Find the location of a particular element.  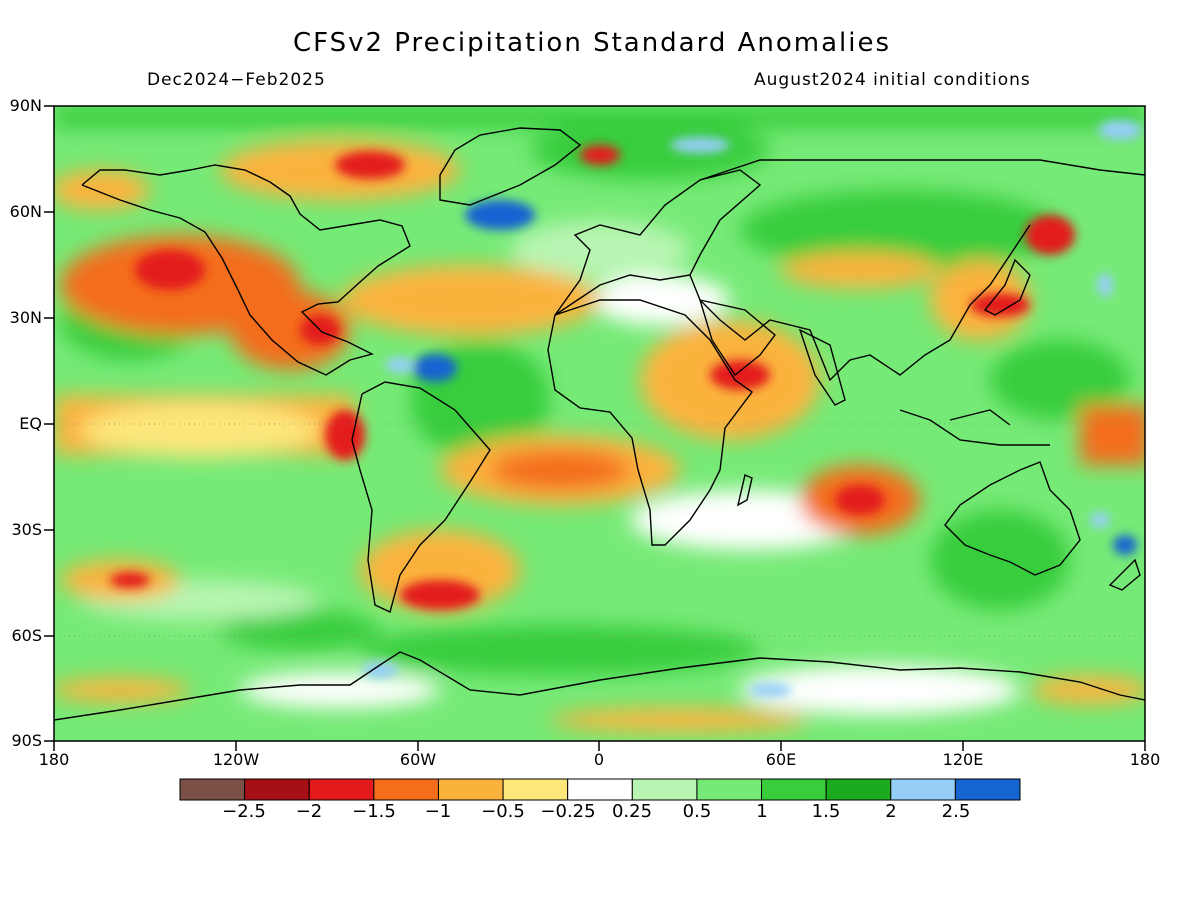

colorbar-label: −2.5 is located at coordinates (244, 811).